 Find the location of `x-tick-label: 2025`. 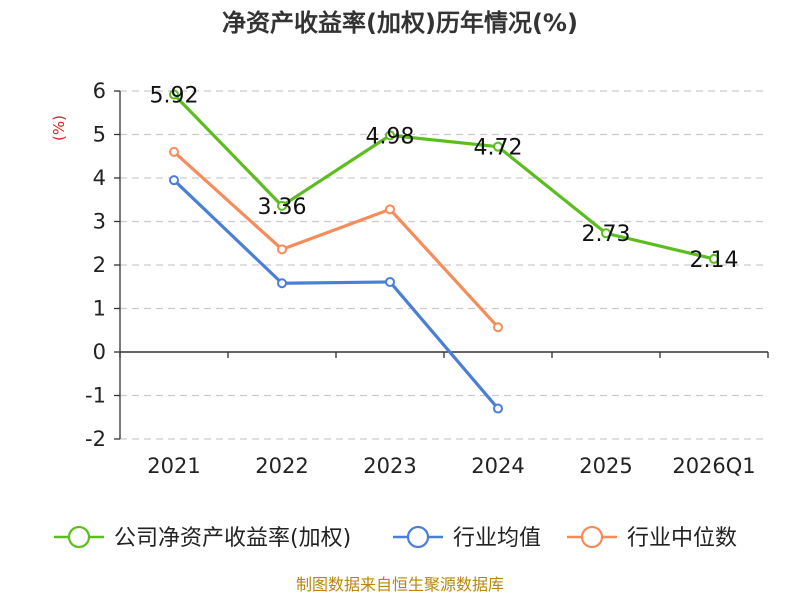

x-tick-label: 2025 is located at coordinates (605, 466).